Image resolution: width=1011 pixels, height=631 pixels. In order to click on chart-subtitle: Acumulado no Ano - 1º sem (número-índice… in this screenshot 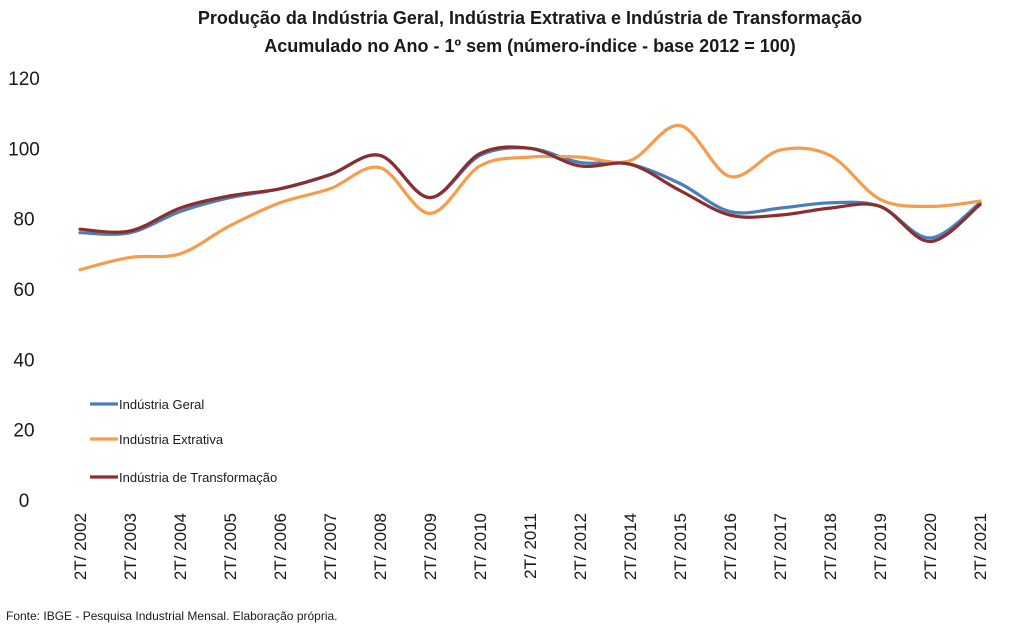, I will do `click(530, 46)`.